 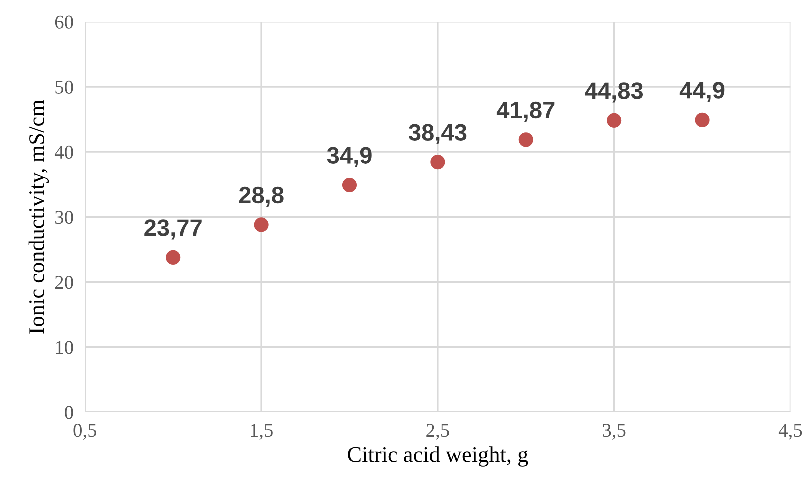 What do you see at coordinates (173, 230) in the screenshot?
I see `data-label: 23,77` at bounding box center [173, 230].